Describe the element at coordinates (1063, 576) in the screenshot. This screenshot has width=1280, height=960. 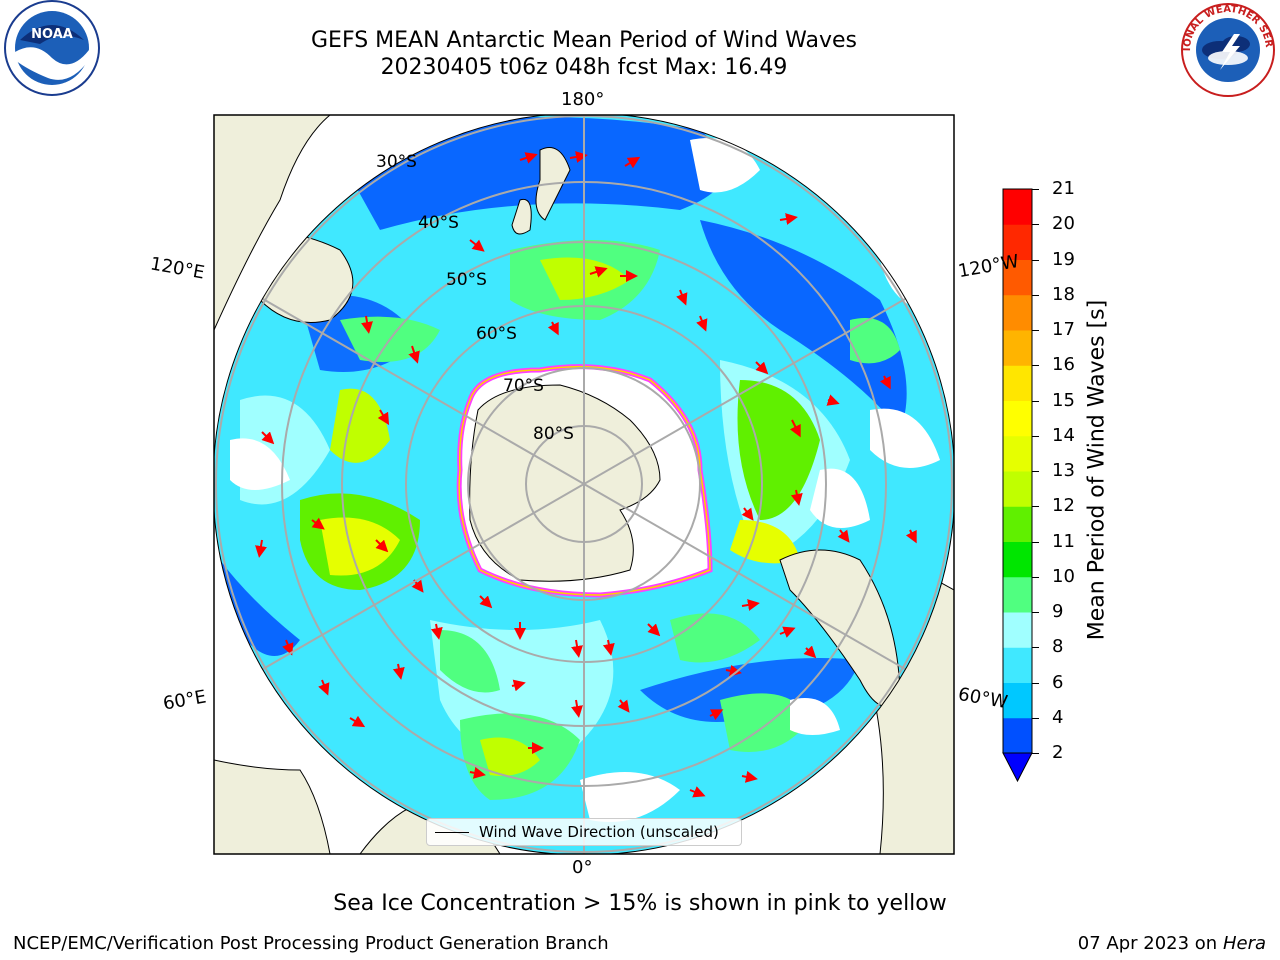
I see `colorbar-tick-label: 10` at that location.